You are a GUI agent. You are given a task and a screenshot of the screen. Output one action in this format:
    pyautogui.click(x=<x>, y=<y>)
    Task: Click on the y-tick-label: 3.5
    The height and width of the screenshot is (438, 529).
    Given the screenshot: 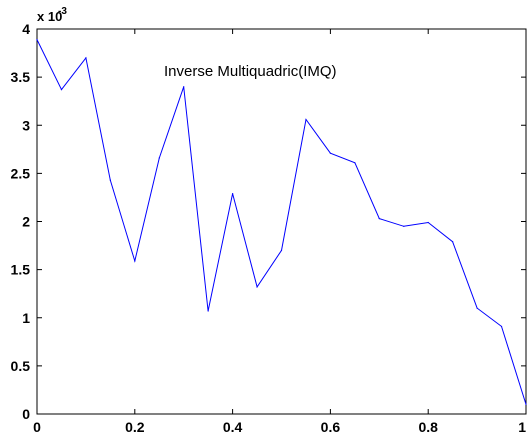 What is the action you would take?
    pyautogui.click(x=21, y=77)
    